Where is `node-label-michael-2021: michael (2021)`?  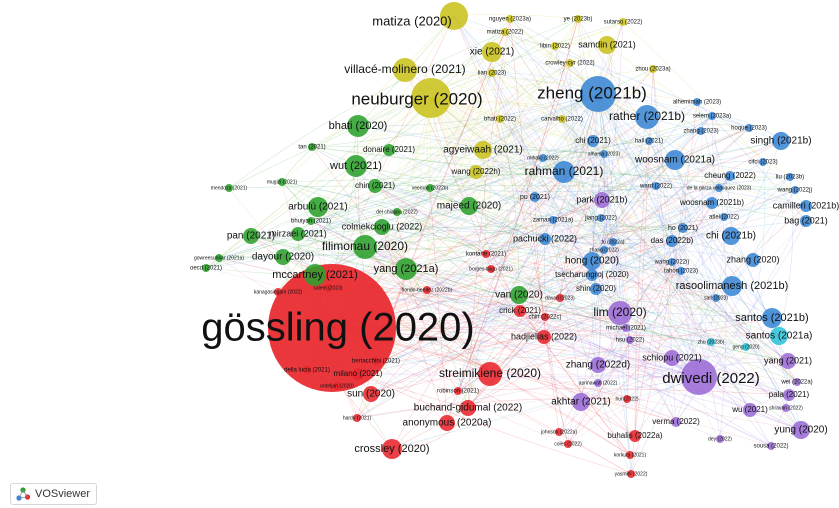
node-label-michael-2021: michael (2021) is located at coordinates (626, 329).